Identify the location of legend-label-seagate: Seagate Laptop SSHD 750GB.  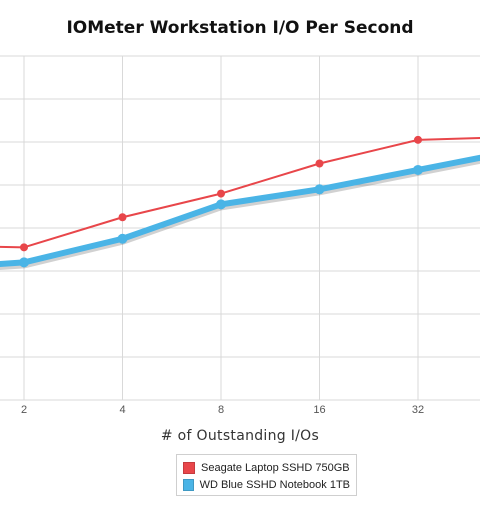
(275, 467).